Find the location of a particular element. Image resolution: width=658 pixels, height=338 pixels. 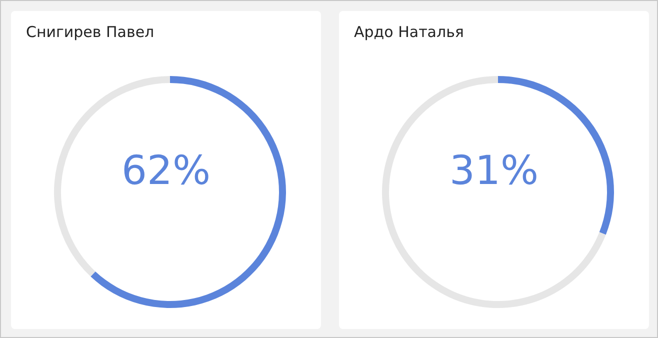

data-label: 31% is located at coordinates (494, 171).